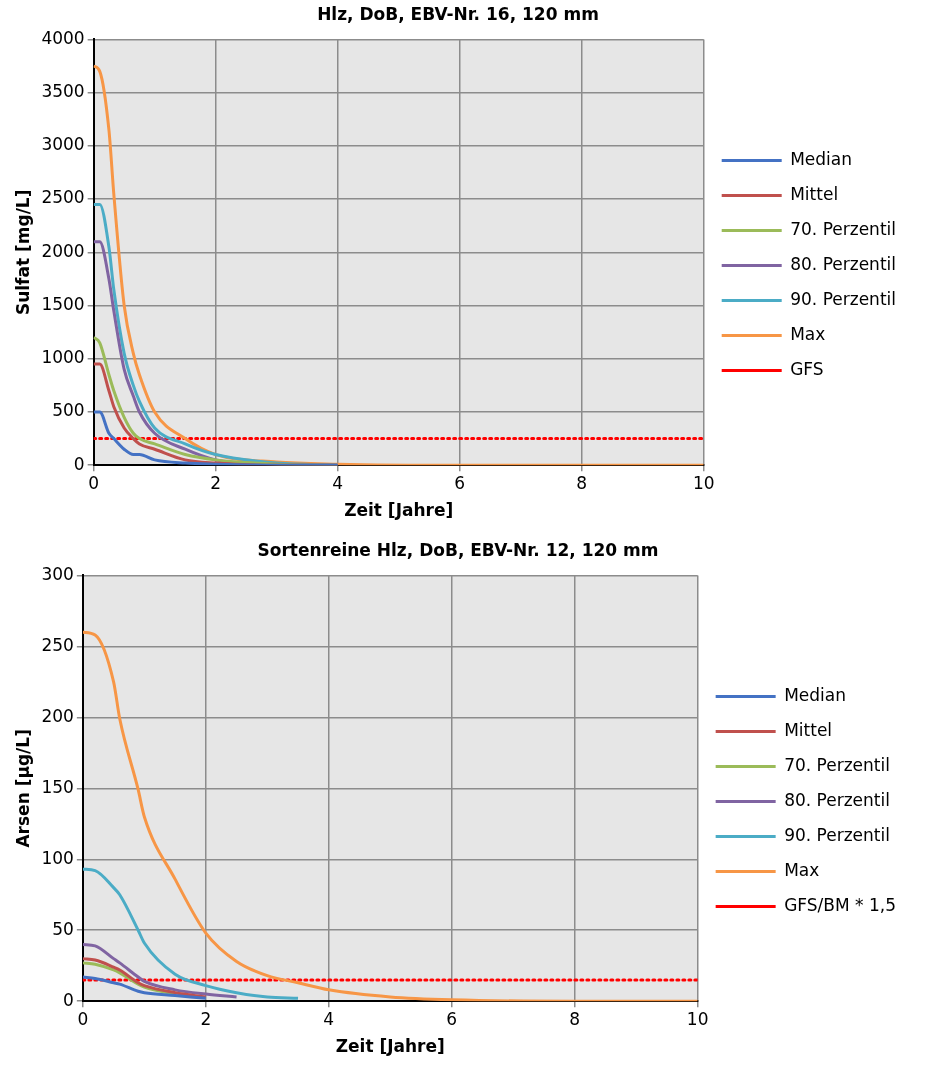 This screenshot has width=926, height=1072. What do you see at coordinates (458, 549) in the screenshot?
I see `chart-title: Sortenreine Hlz, DoB, EBV-Nr. 12, 120 mm` at bounding box center [458, 549].